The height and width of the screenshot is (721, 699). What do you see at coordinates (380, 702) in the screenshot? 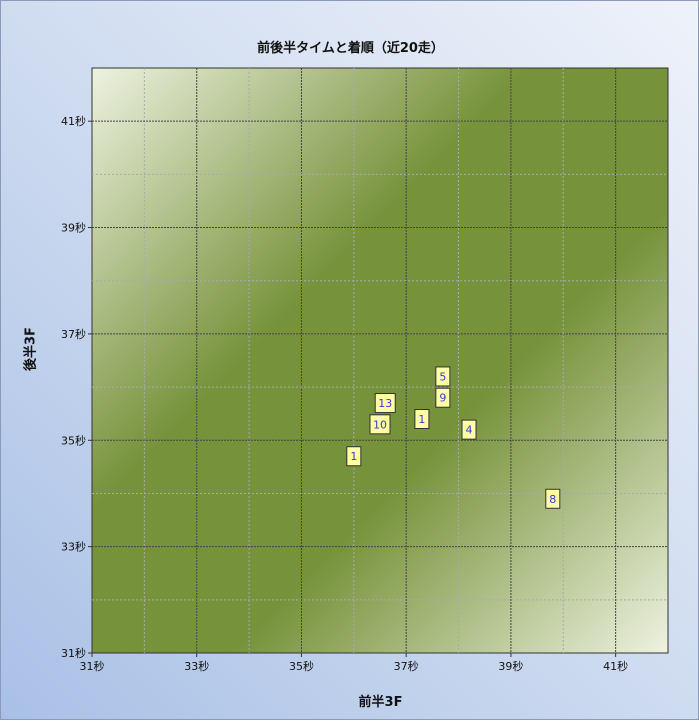
I see `x-axis-label: 前半3F` at bounding box center [380, 702].